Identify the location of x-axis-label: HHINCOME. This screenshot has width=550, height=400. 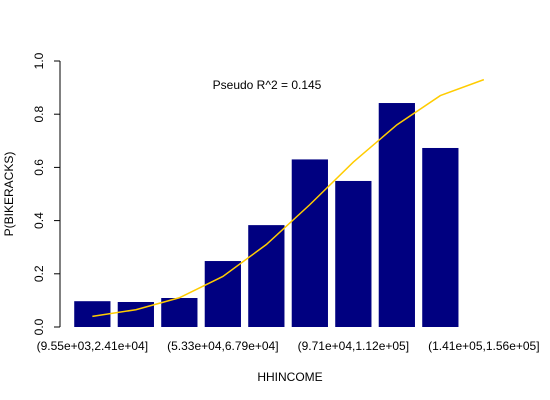
(289, 377).